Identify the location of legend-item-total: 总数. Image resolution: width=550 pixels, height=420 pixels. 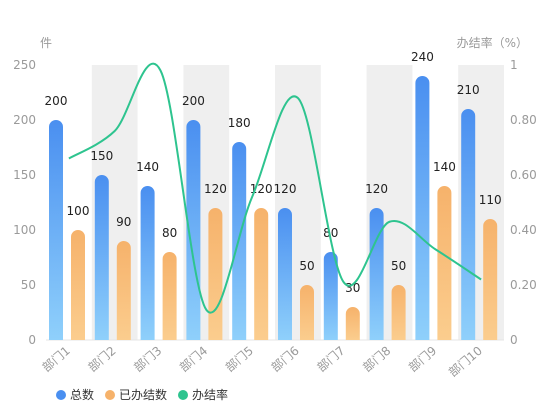
(75, 394).